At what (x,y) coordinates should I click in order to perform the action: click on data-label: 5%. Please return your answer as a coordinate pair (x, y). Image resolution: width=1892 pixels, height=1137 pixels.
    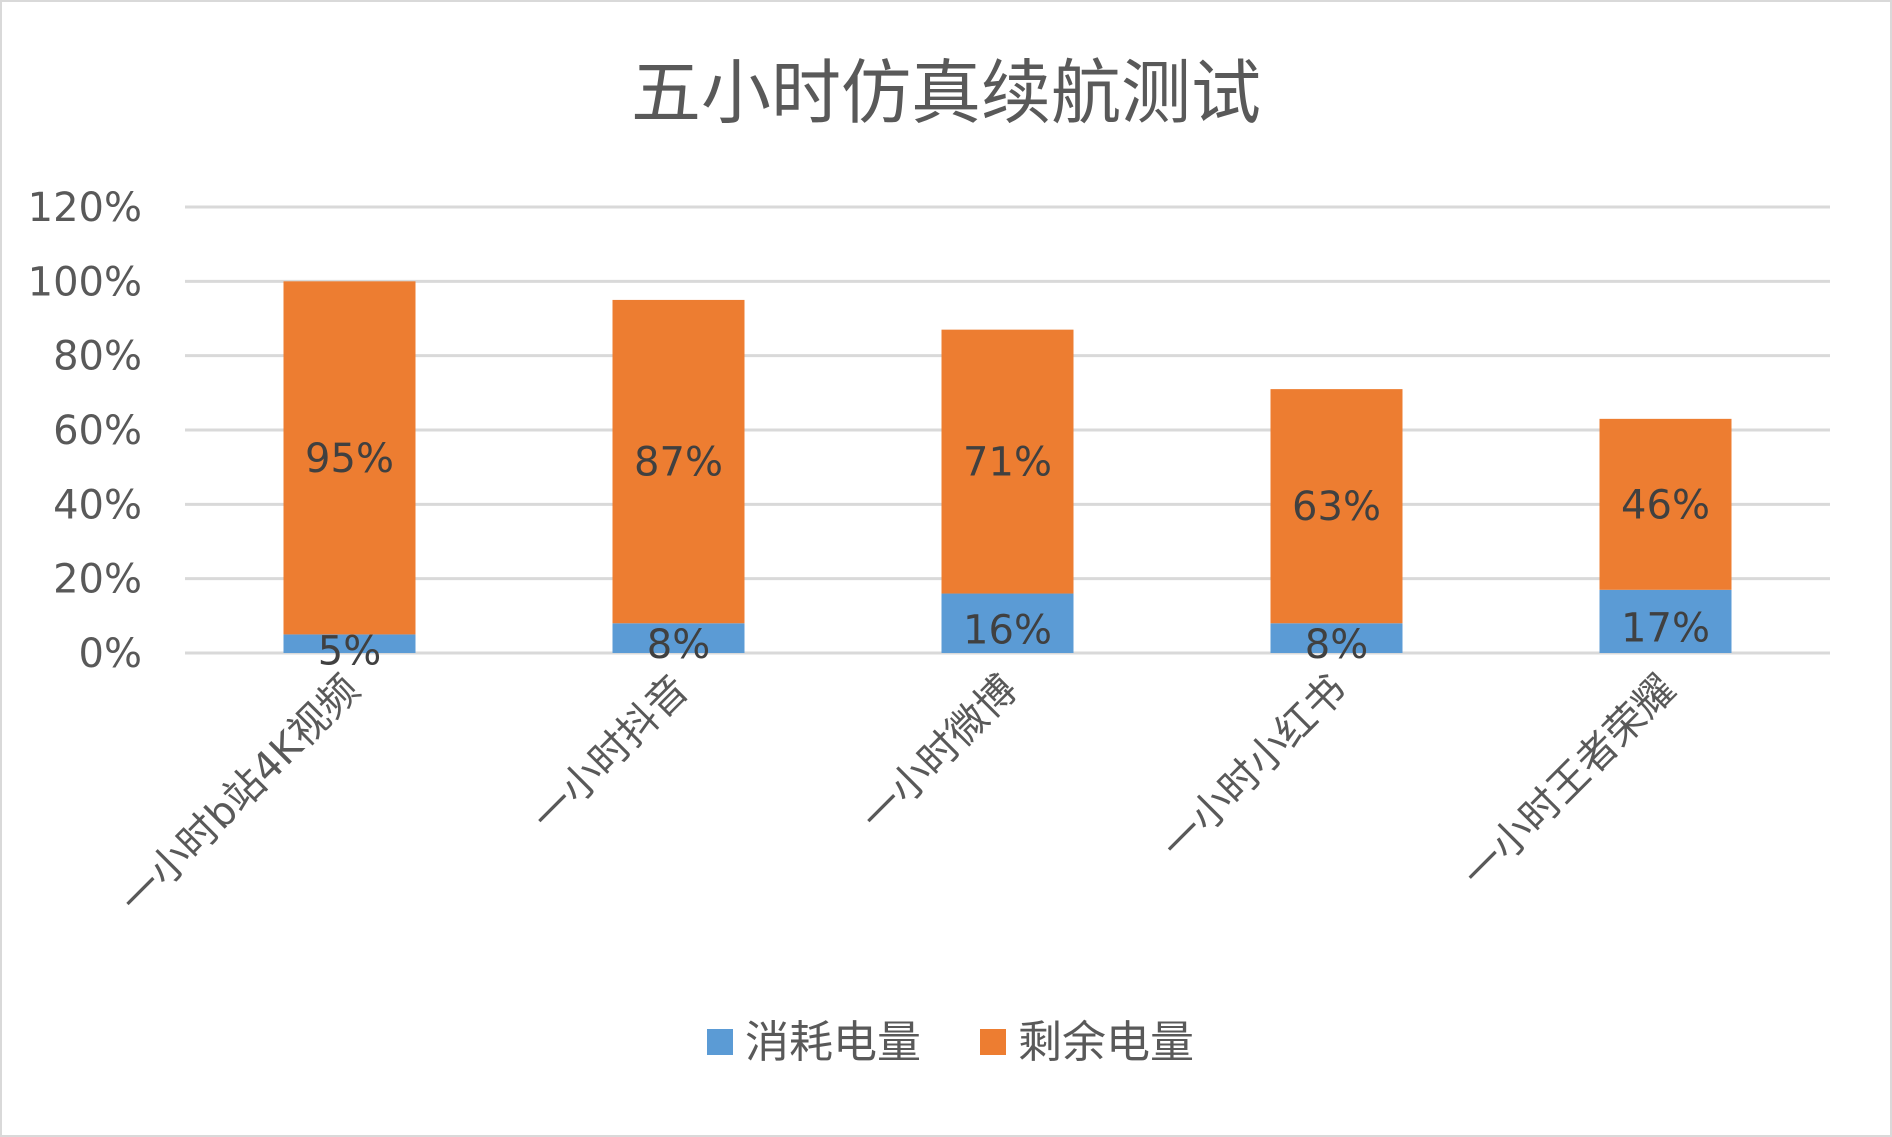
    Looking at the image, I should click on (349, 651).